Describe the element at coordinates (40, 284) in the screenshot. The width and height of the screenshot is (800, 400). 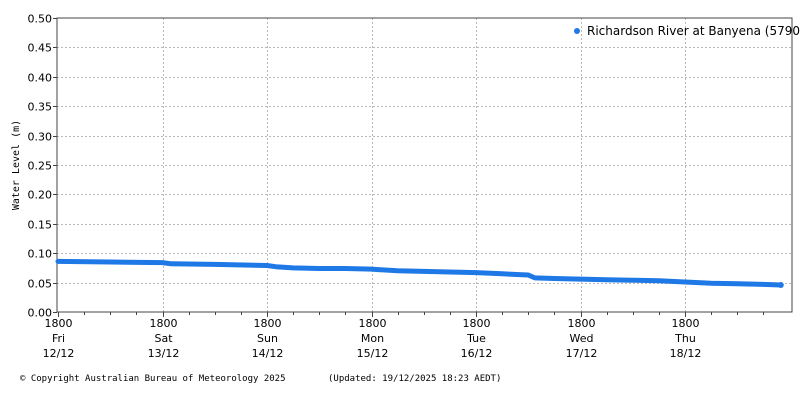
I see `y-tick-label: 0.05` at that location.